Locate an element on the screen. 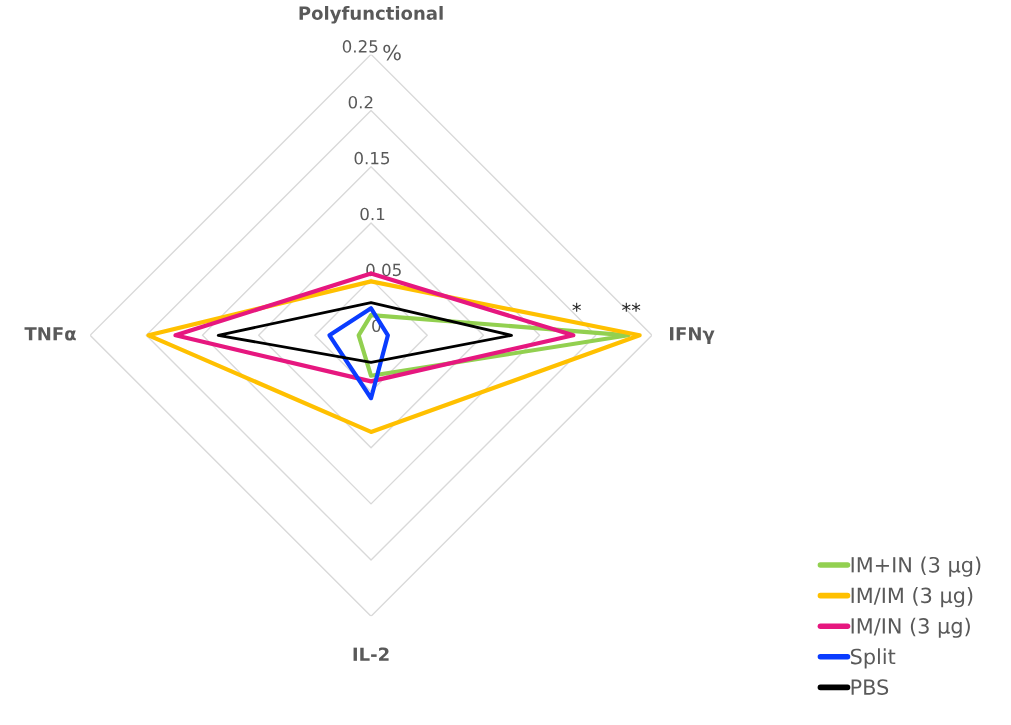 This screenshot has width=1011, height=725. legend-label: Split is located at coordinates (873, 658).